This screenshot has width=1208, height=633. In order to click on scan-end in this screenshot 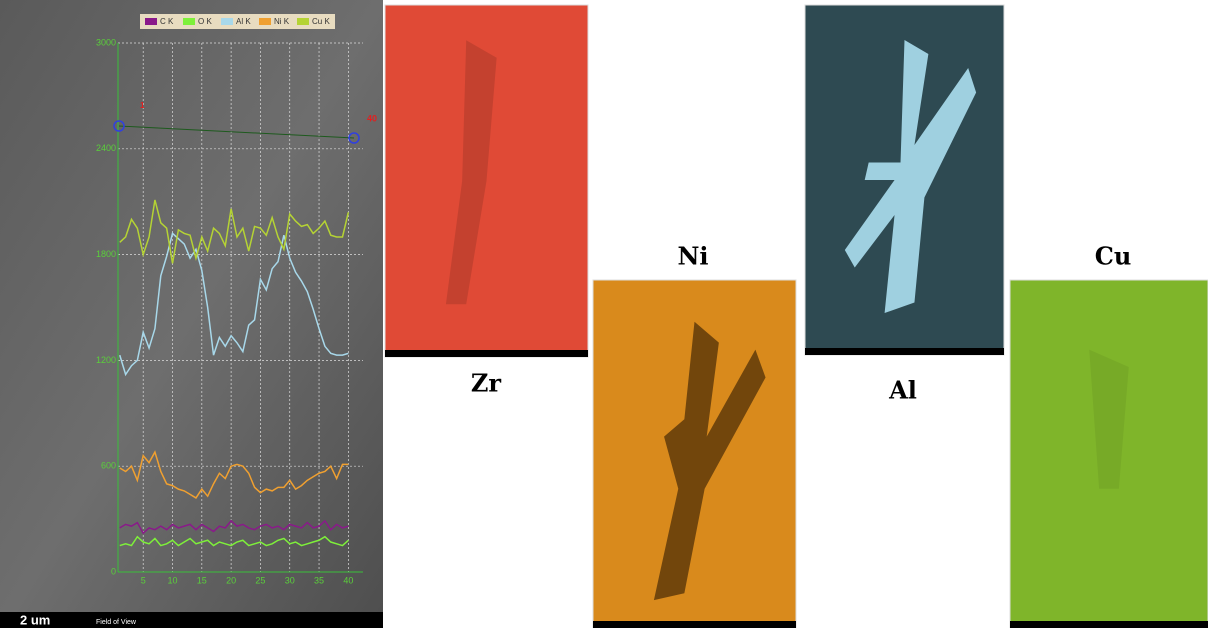, I will do `click(354, 138)`.